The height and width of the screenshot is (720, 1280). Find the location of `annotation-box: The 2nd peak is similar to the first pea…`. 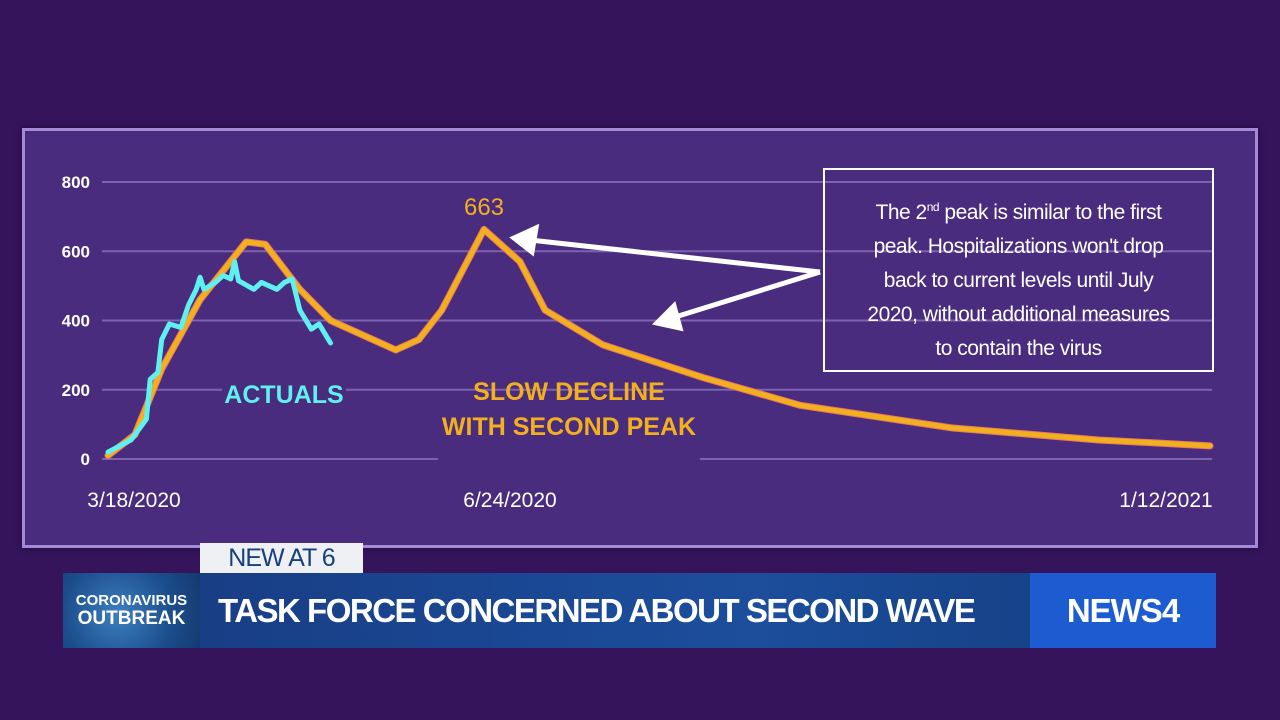

annotation-box: The 2nd peak is similar to the first pea… is located at coordinates (1018, 270).